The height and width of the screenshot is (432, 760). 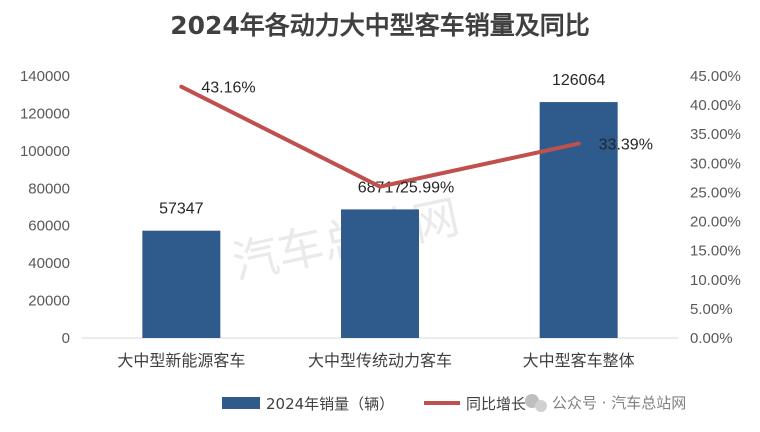 I want to click on left-axis-tick-label: 0, so click(x=66, y=338).